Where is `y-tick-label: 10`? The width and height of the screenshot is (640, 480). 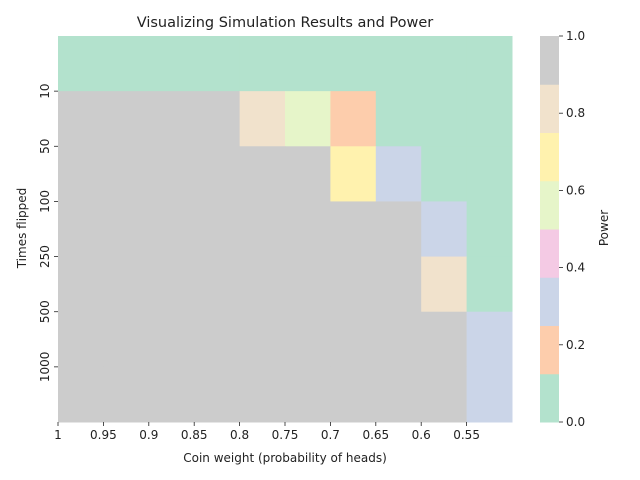
y-tick-label: 10 is located at coordinates (45, 91).